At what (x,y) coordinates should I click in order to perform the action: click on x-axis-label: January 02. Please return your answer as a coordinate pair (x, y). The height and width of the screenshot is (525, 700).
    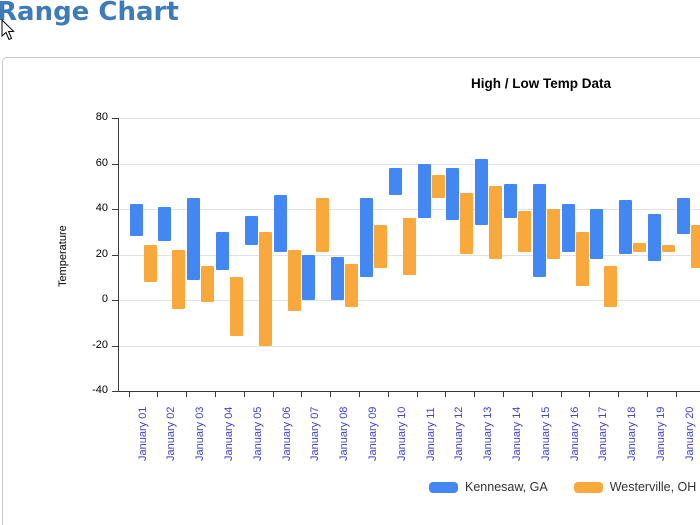
    Looking at the image, I should click on (171, 433).